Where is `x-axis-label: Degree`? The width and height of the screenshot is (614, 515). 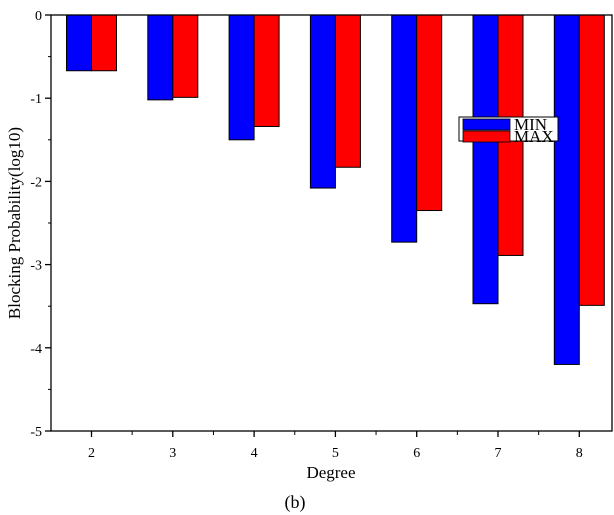 x-axis-label: Degree is located at coordinates (330, 472).